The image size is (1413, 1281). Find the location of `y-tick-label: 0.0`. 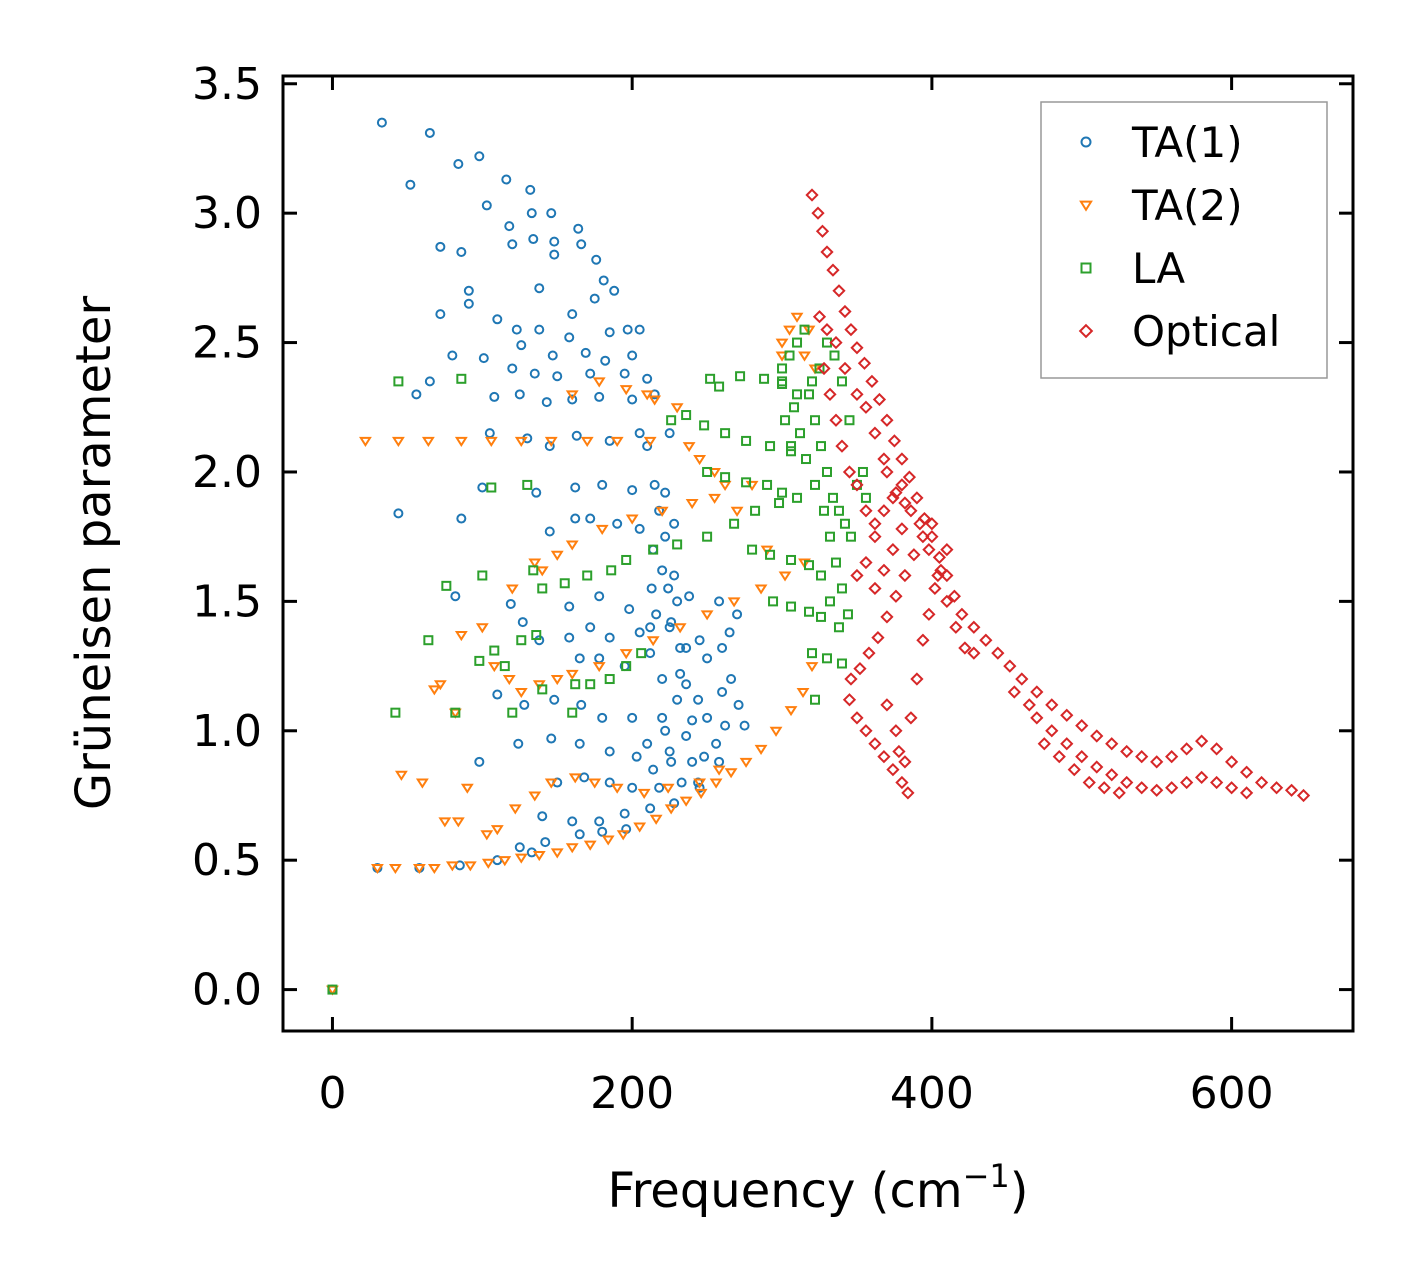

y-tick-label: 0.0 is located at coordinates (227, 990).